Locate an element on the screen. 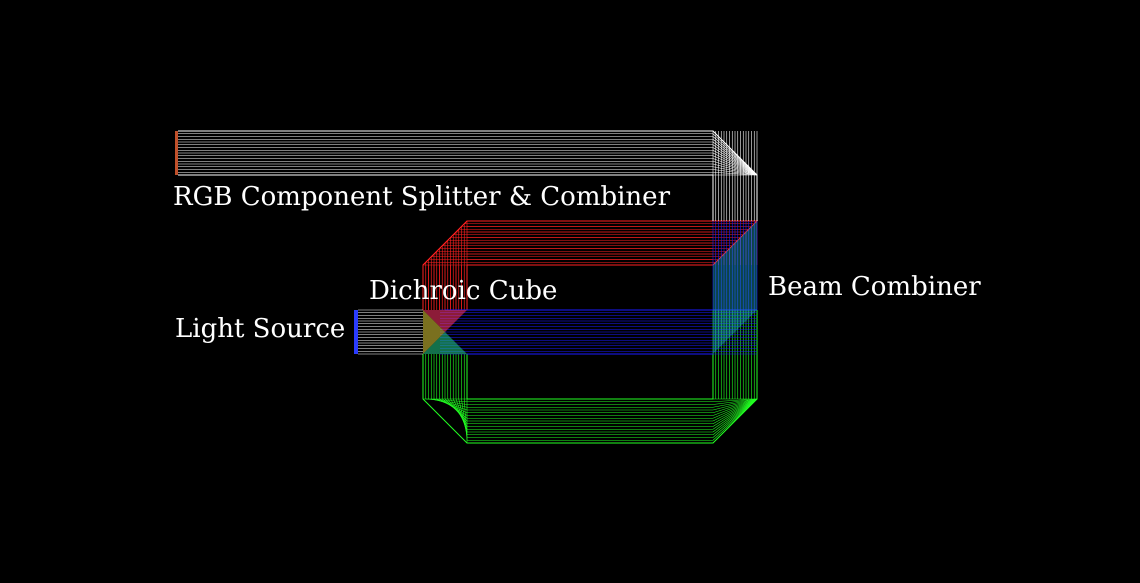 This screenshot has height=583, width=1140. diagram-title: RGB Component Splitter & Combiner is located at coordinates (422, 197).